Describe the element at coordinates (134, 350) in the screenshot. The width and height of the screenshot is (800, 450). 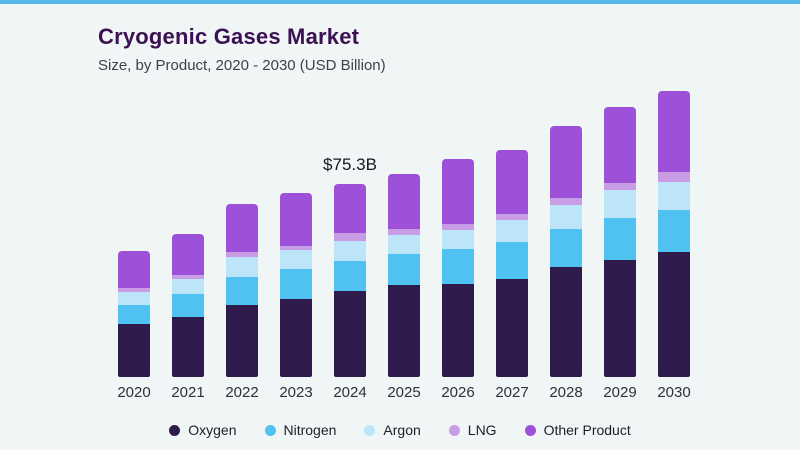
I see `segment-oxygen-2020` at that location.